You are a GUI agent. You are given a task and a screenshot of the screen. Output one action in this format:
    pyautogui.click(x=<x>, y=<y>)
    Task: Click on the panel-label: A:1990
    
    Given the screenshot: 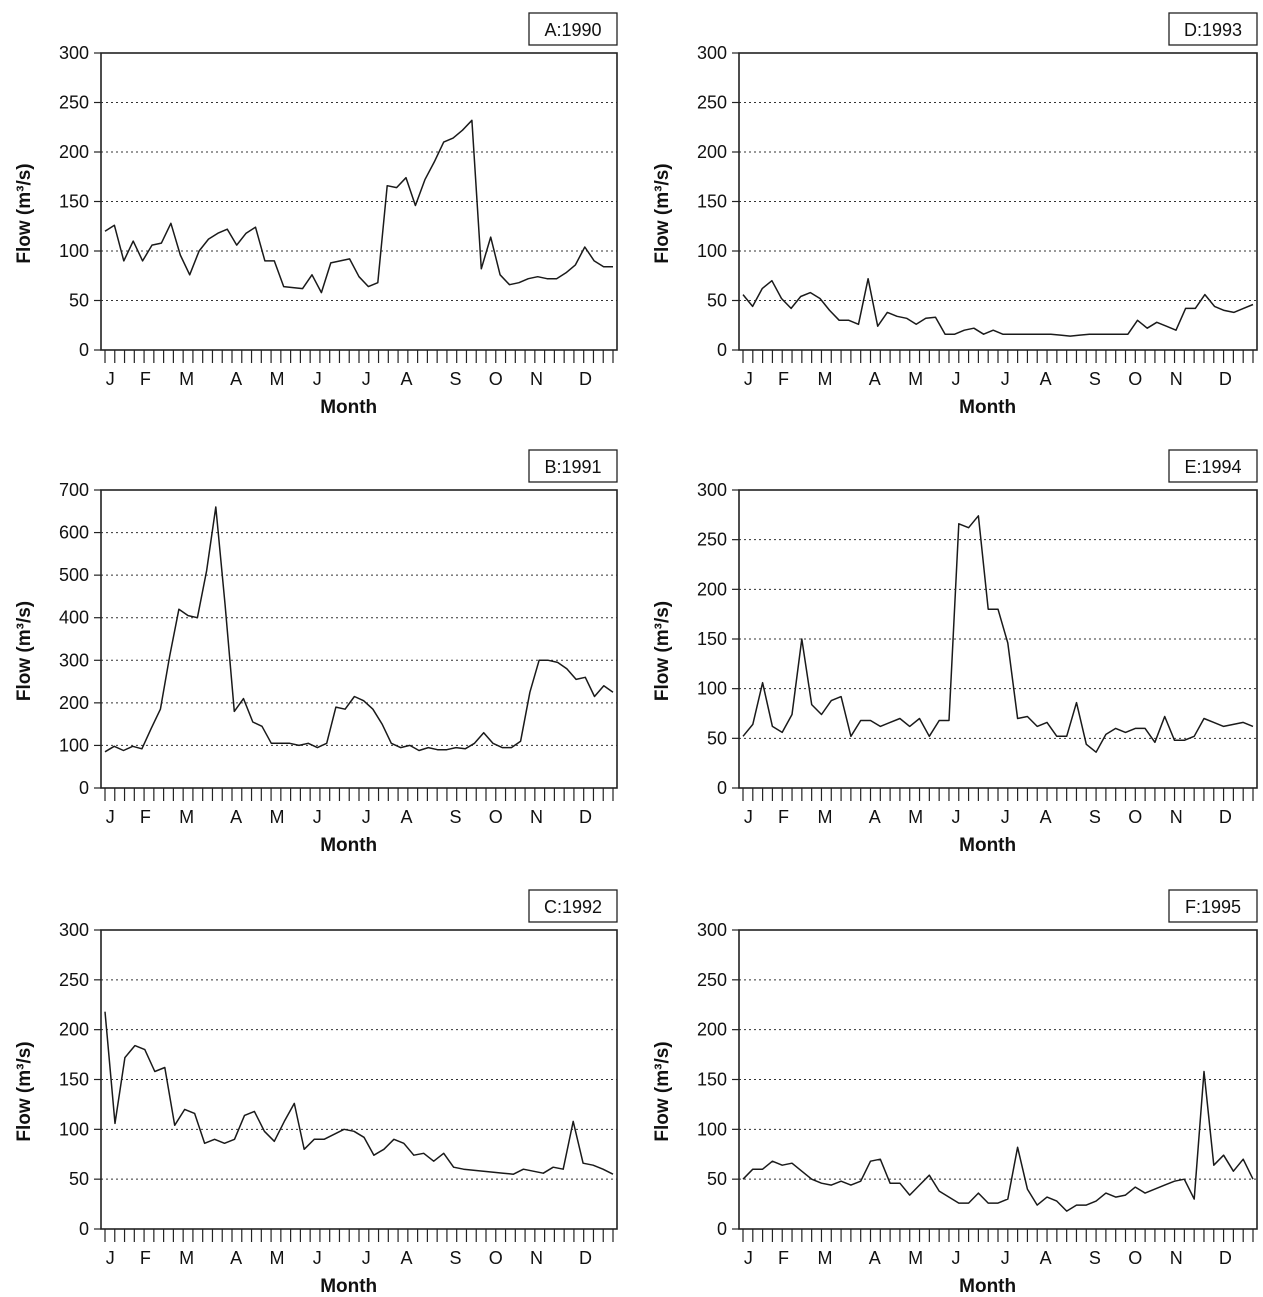 What is the action you would take?
    pyautogui.click(x=572, y=30)
    